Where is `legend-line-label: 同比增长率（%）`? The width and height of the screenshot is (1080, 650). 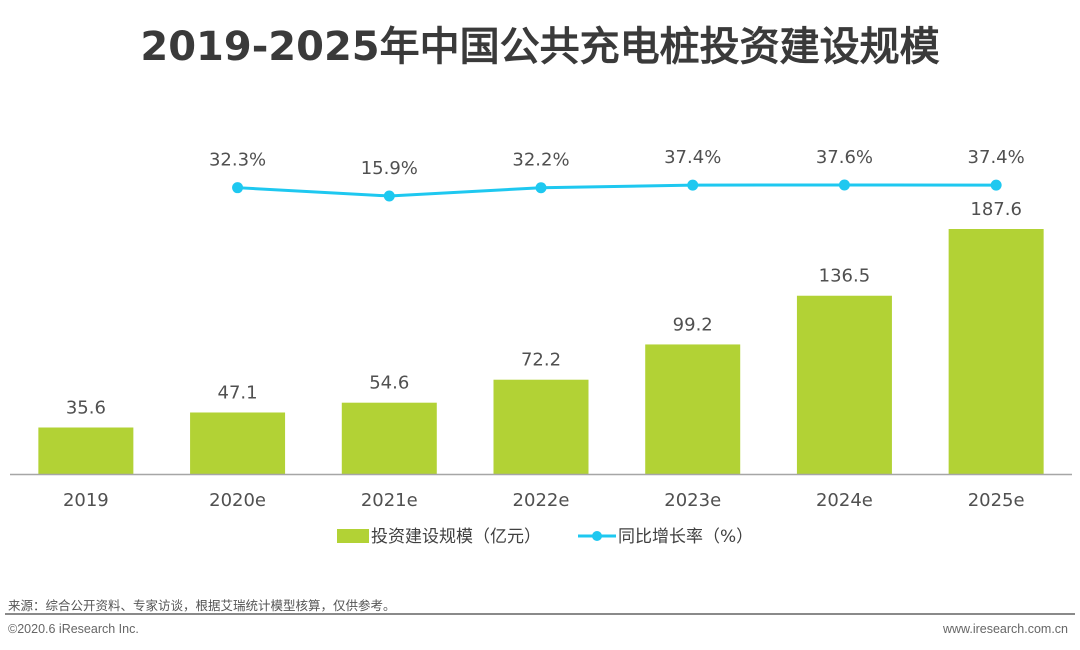
legend-line-label: 同比增长率（%） is located at coordinates (685, 537).